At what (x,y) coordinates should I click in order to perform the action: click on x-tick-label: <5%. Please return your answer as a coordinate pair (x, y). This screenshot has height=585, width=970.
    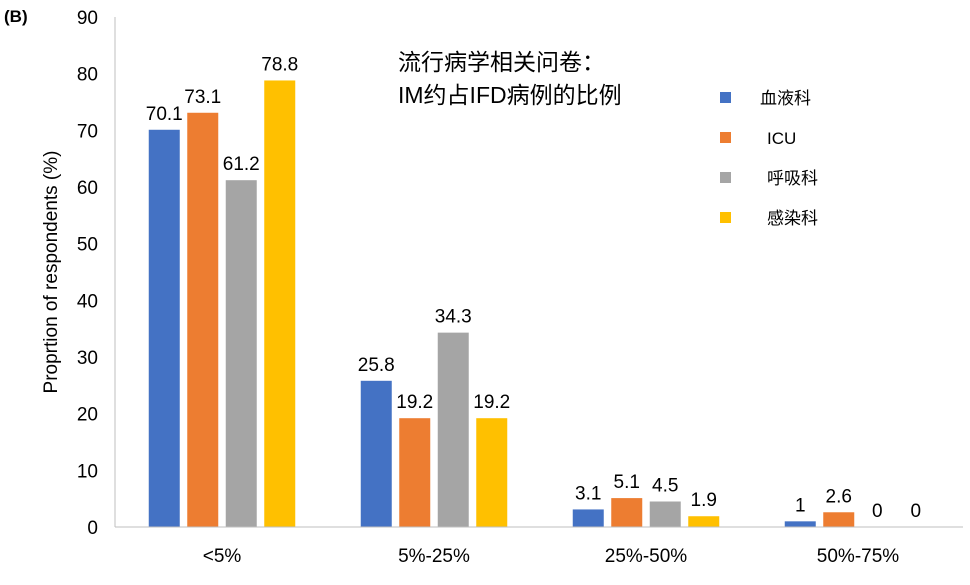
    Looking at the image, I should click on (222, 556).